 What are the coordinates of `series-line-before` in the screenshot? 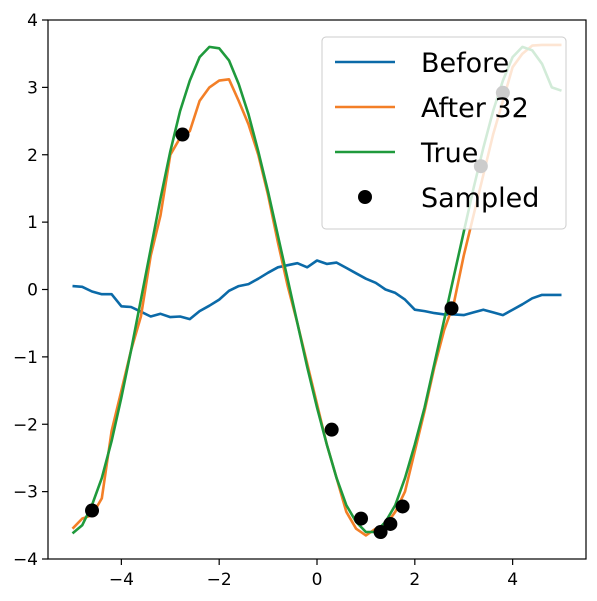 It's located at (317, 290).